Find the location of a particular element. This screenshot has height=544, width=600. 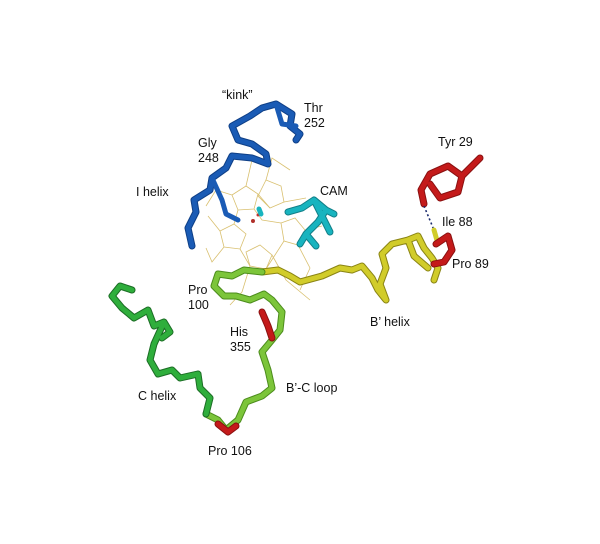

label-ile-88: Ile 88 is located at coordinates (457, 222).